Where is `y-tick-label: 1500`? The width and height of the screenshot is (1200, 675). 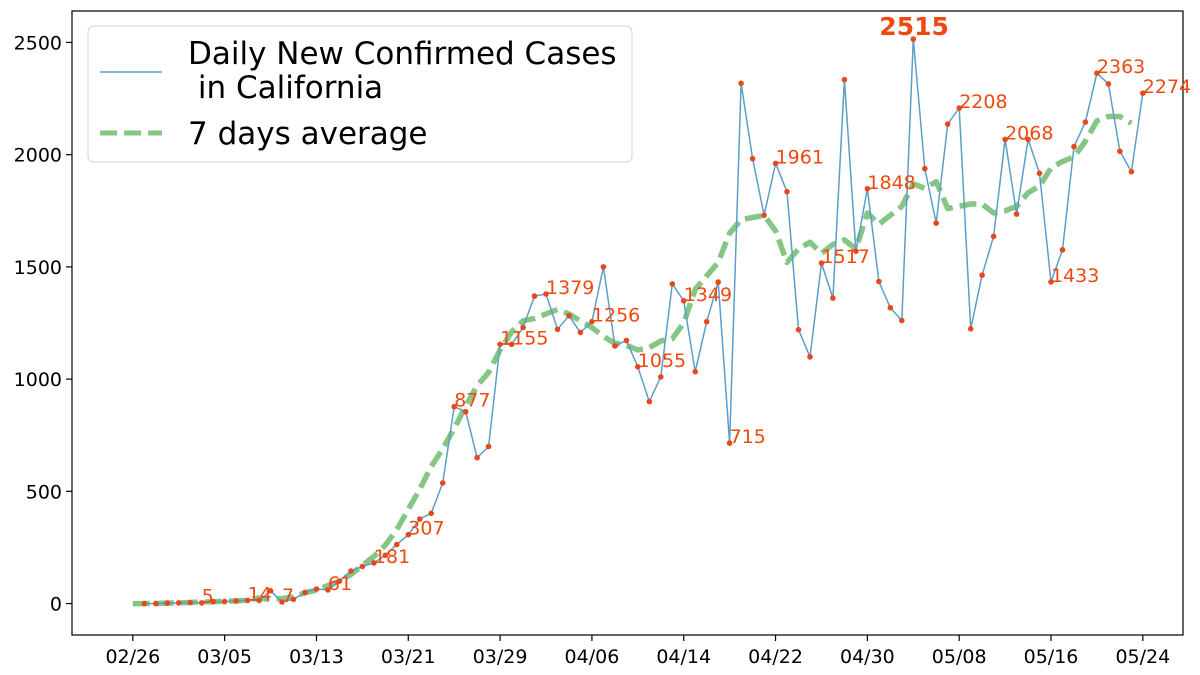
y-tick-label: 1500 is located at coordinates (38, 268).